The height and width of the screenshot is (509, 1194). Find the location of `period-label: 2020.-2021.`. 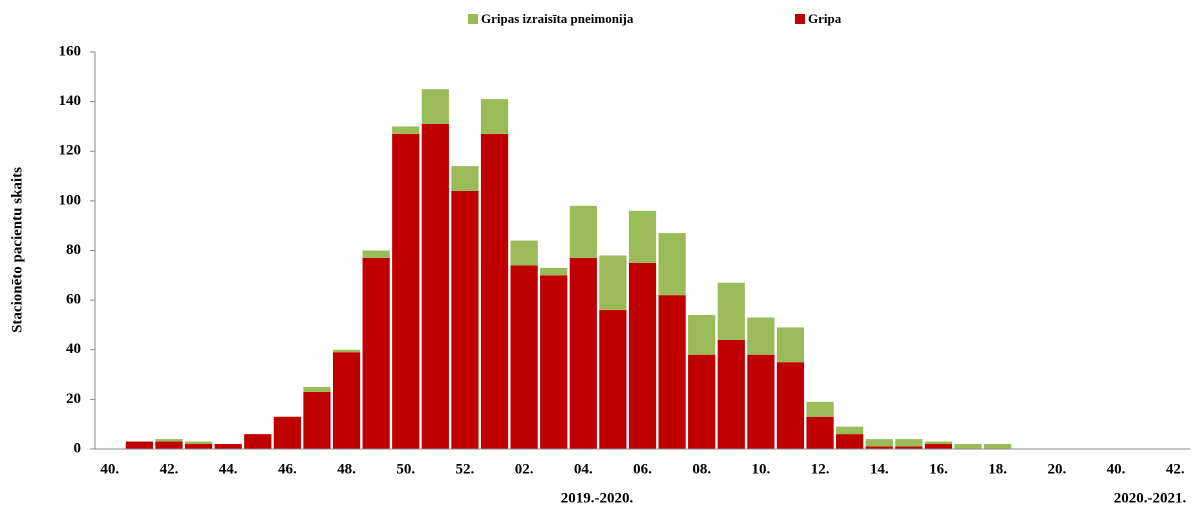

period-label: 2020.-2021. is located at coordinates (1150, 498).